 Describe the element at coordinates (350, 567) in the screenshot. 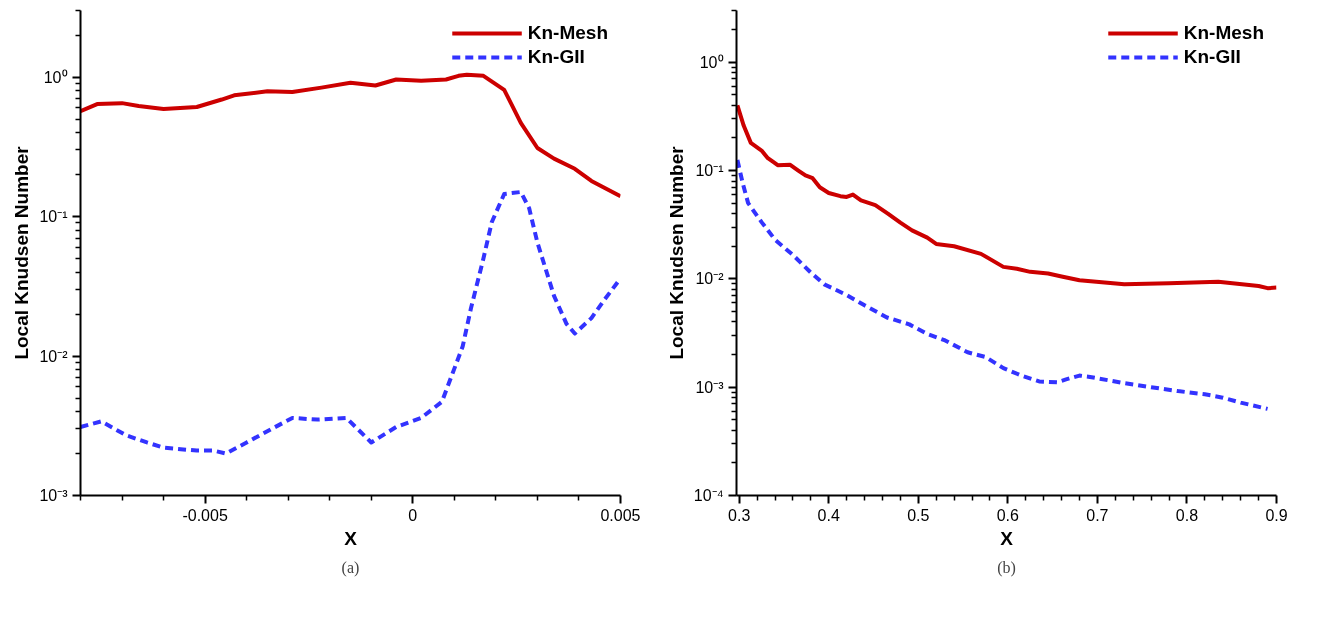

I see `text: (a)` at that location.